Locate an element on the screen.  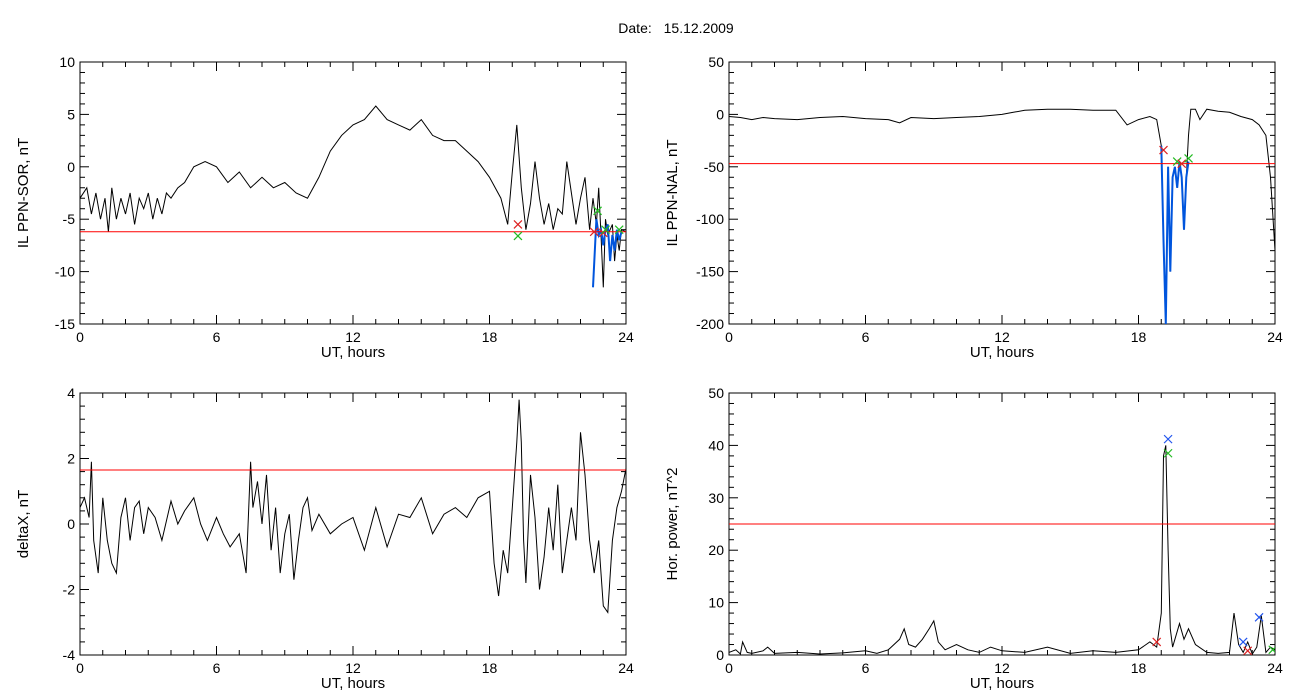
y-tick-label: 20 is located at coordinates (716, 550).